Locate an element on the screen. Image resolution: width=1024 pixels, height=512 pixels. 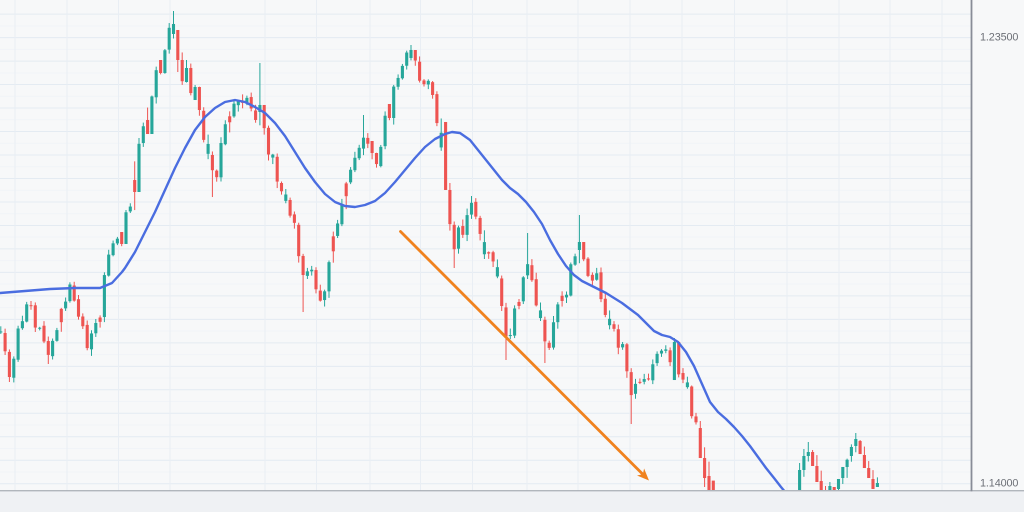
price-axis-label-top: 1.23500 is located at coordinates (999, 38).